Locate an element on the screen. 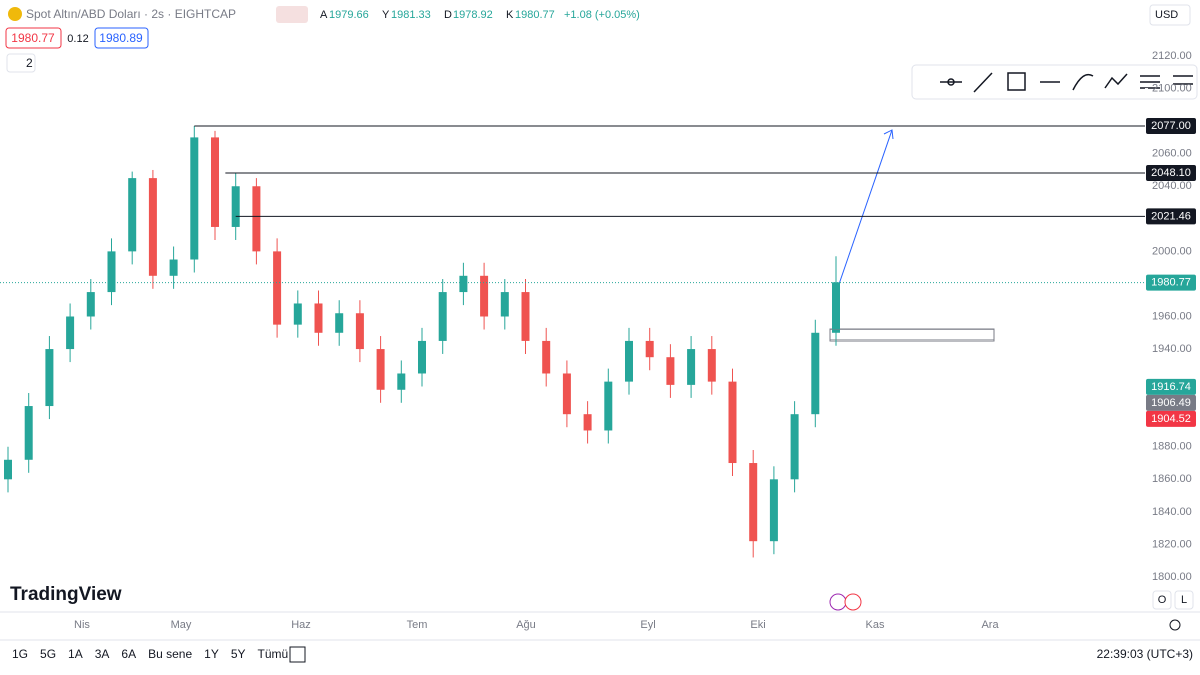 The image size is (1200, 675). ohlc-value: 1981.33 is located at coordinates (411, 15).